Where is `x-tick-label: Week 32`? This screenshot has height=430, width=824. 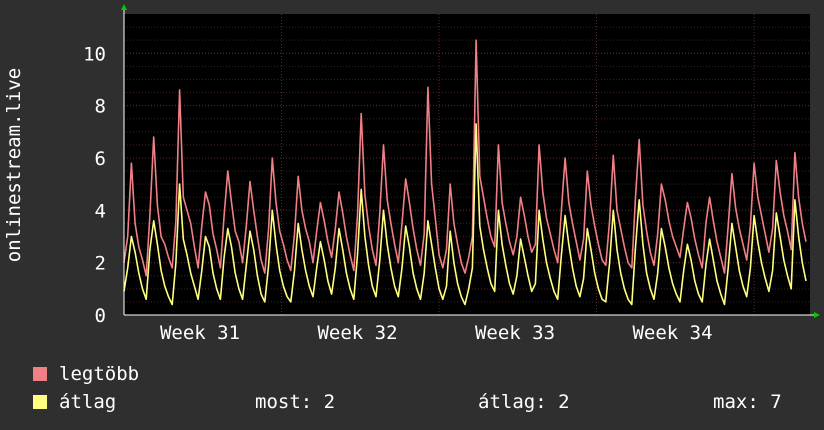
x-tick-label: Week 32 is located at coordinates (357, 333).